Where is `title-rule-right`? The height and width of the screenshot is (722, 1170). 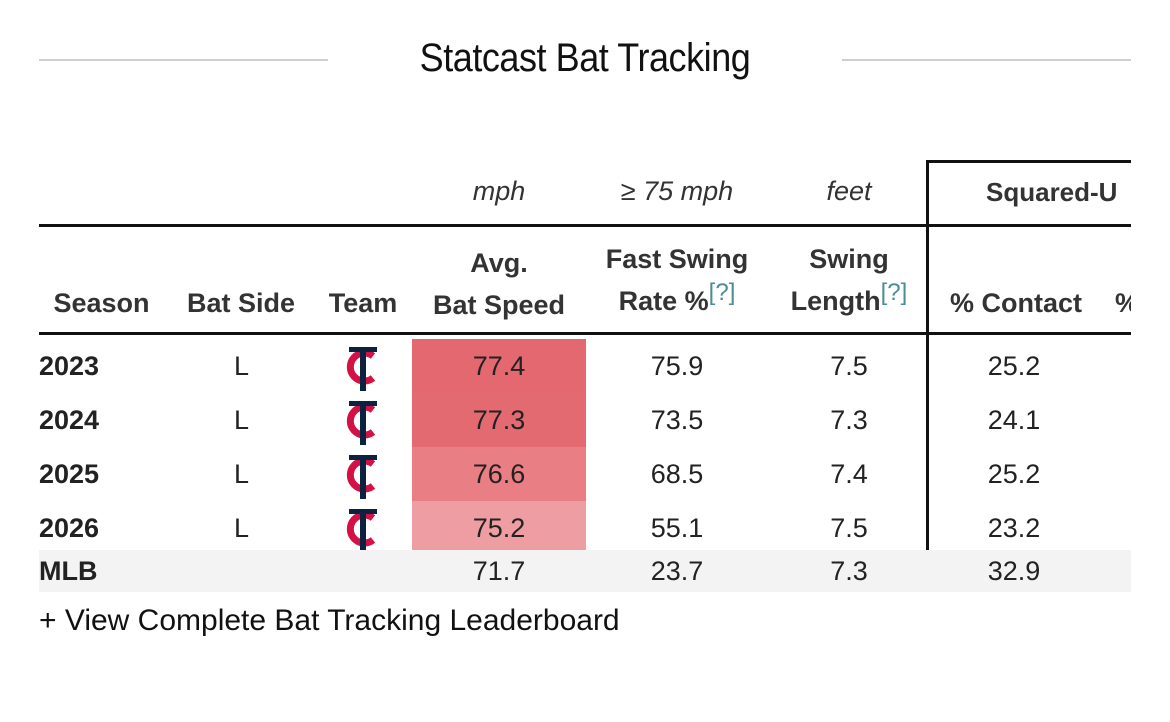 title-rule-right is located at coordinates (986, 60).